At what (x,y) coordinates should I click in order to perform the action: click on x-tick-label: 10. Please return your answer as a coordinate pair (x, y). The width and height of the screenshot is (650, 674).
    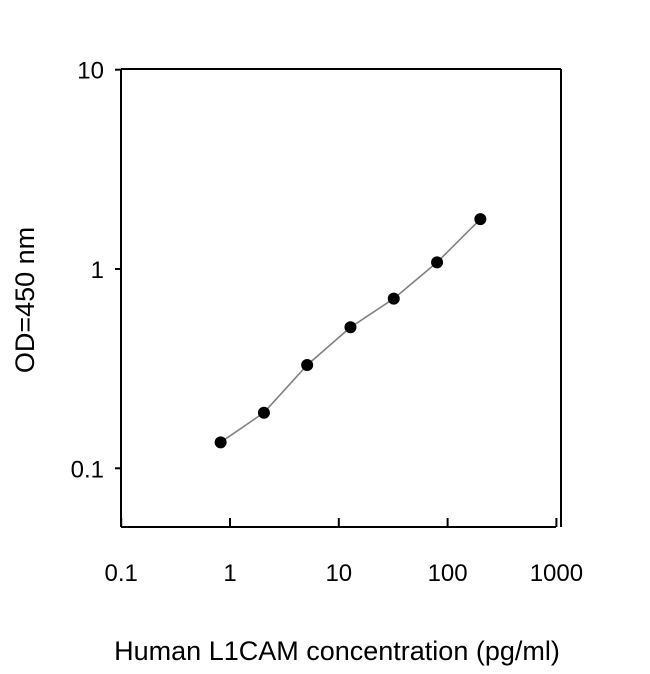
    Looking at the image, I should click on (338, 573).